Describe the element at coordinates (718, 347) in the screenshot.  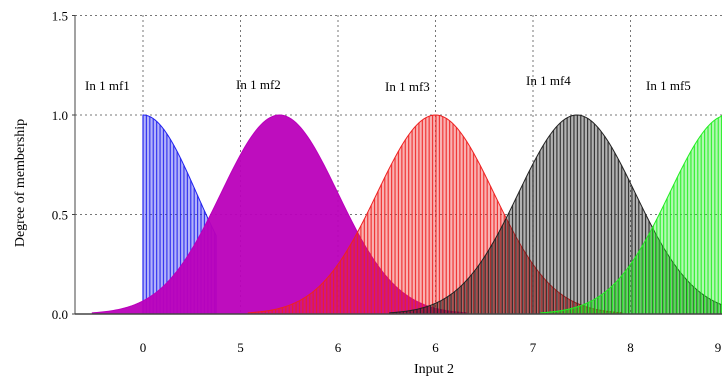
I see `x-tick-label: 9` at that location.